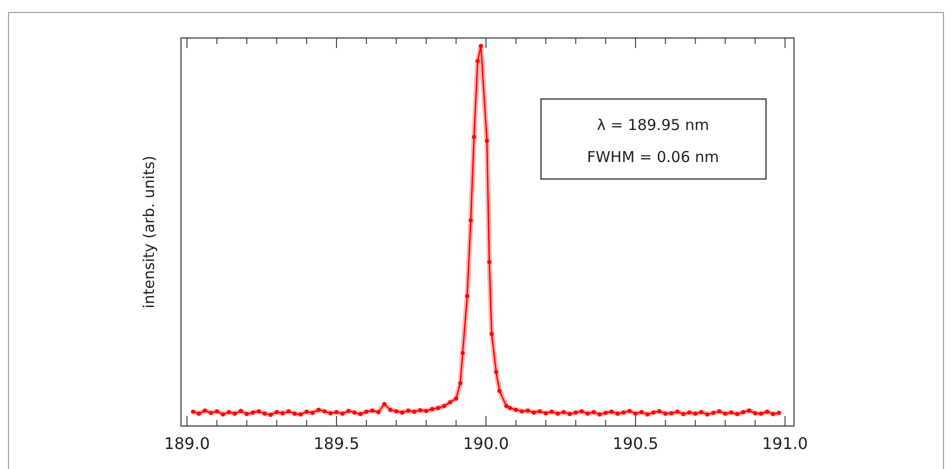 The width and height of the screenshot is (951, 469). I want to click on x-tick-label: 189.5, so click(337, 443).